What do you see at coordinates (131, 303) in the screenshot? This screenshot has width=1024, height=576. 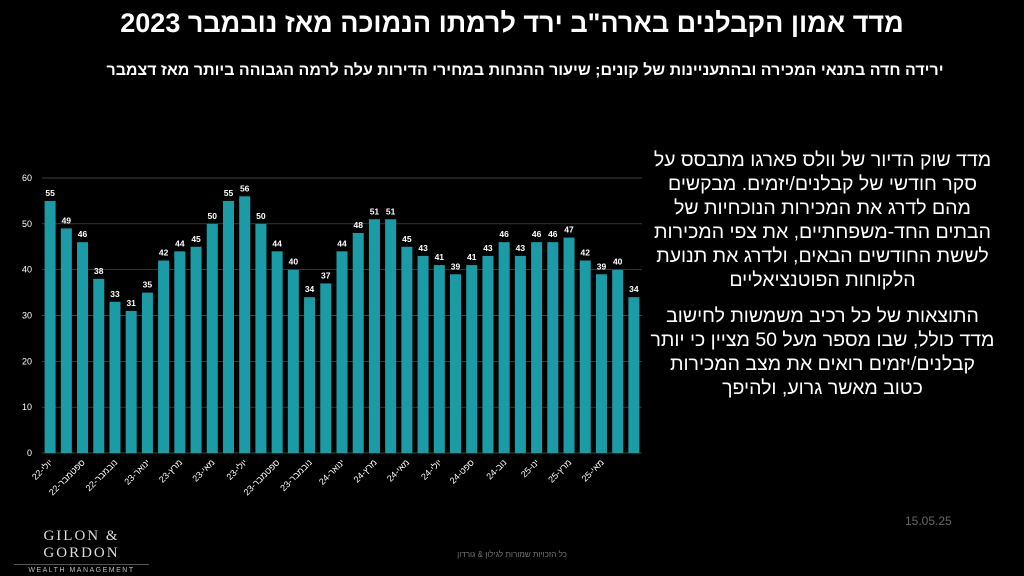 I see `data-label: 31` at bounding box center [131, 303].